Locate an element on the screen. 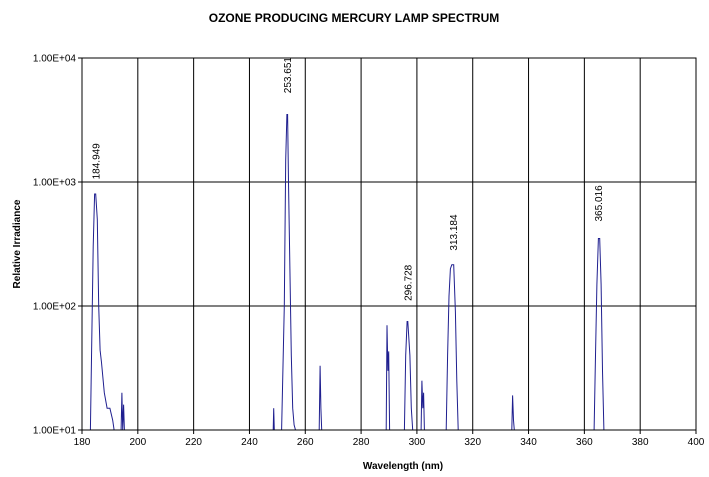 Image resolution: width=709 pixels, height=477 pixels. x-tick-label: 340 is located at coordinates (528, 442).